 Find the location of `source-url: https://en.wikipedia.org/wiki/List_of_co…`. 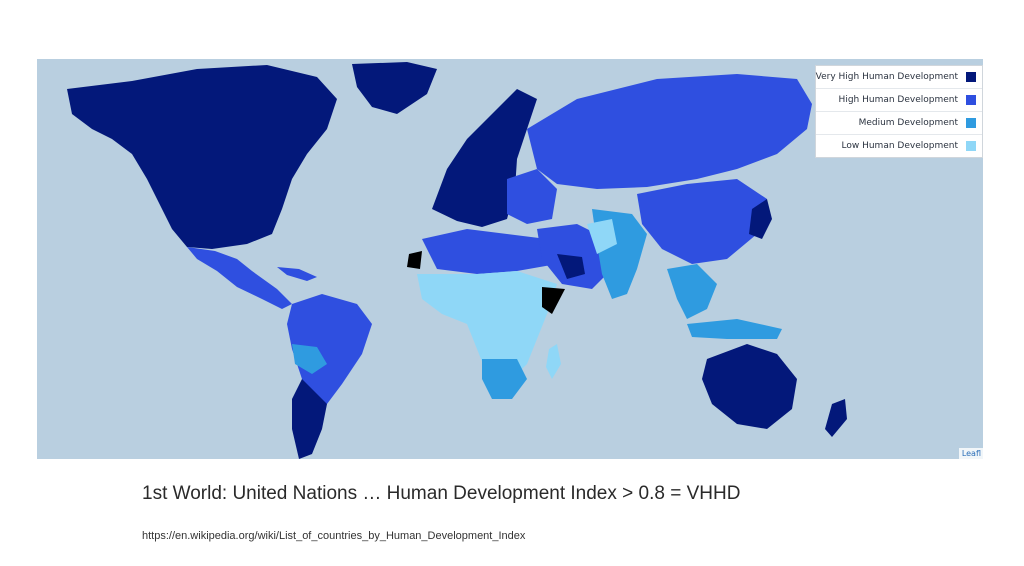

source-url: https://en.wikipedia.org/wiki/List_of_co… is located at coordinates (334, 536).